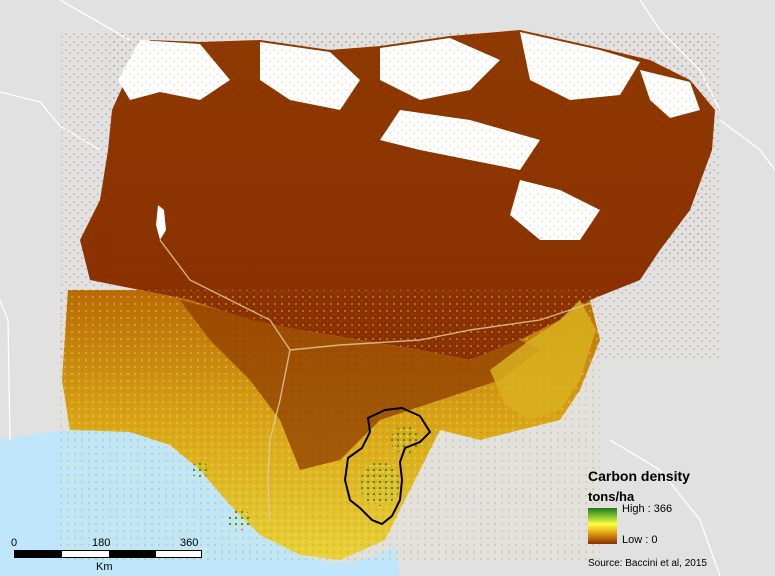 The image size is (775, 576). I want to click on high-carbon-patches, so click(305, 478).